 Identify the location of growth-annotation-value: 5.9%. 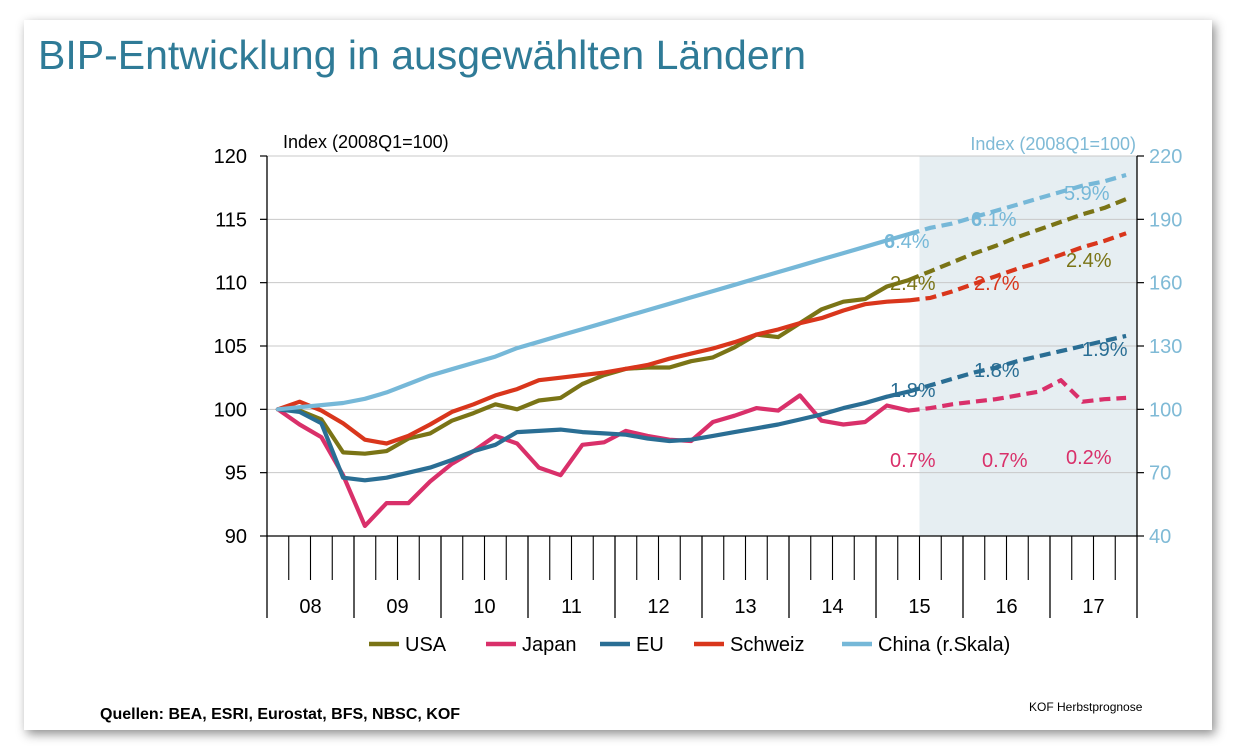
(1087, 194).